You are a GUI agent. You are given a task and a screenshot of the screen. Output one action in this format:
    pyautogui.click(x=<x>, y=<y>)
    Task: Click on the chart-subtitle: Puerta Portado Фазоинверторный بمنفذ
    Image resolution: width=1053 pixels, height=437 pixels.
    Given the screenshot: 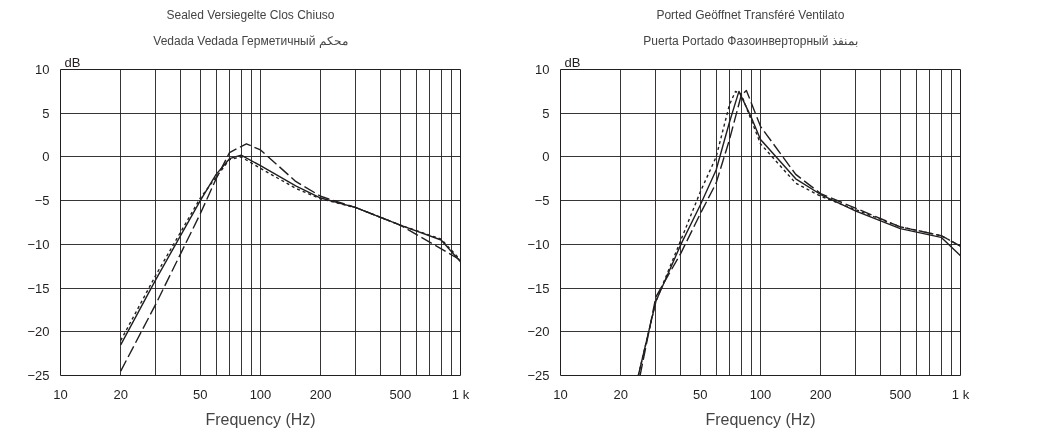 What is the action you would take?
    pyautogui.click(x=750, y=40)
    